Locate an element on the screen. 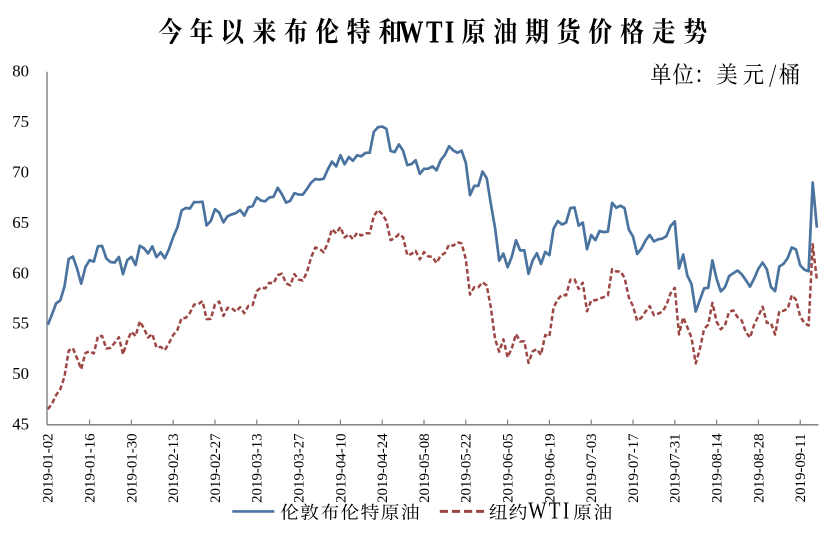 The width and height of the screenshot is (836, 533). svg-text: 2019-02-13 is located at coordinates (174, 467).